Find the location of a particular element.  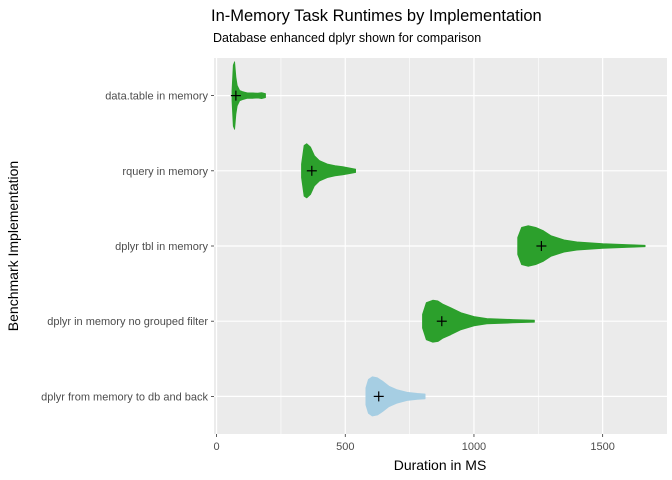

x-tick-label: 0 is located at coordinates (217, 447).